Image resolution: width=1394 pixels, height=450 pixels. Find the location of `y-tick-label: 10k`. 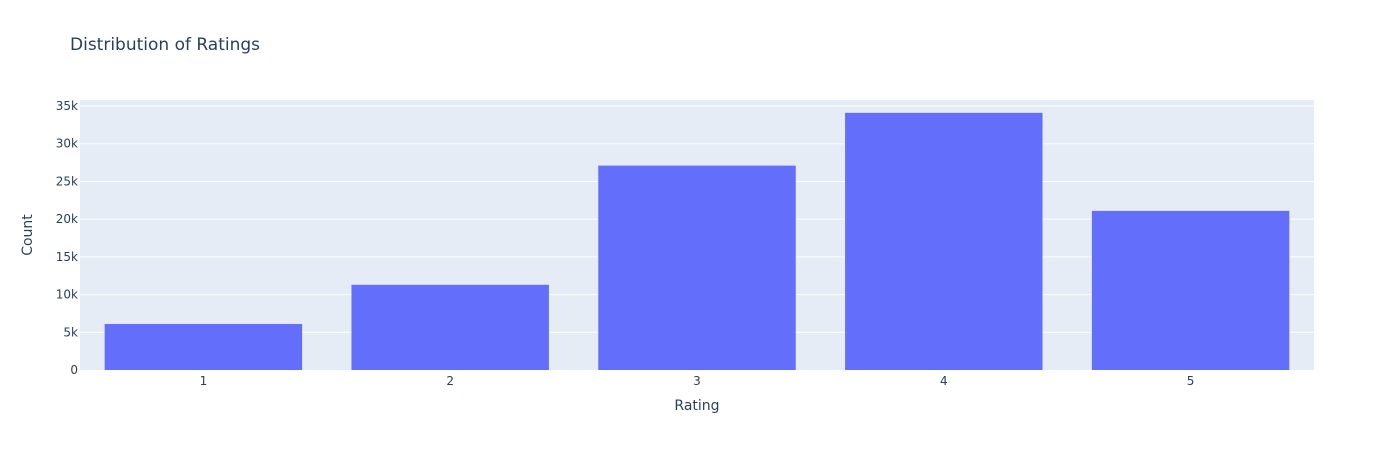

y-tick-label: 10k is located at coordinates (67, 295).